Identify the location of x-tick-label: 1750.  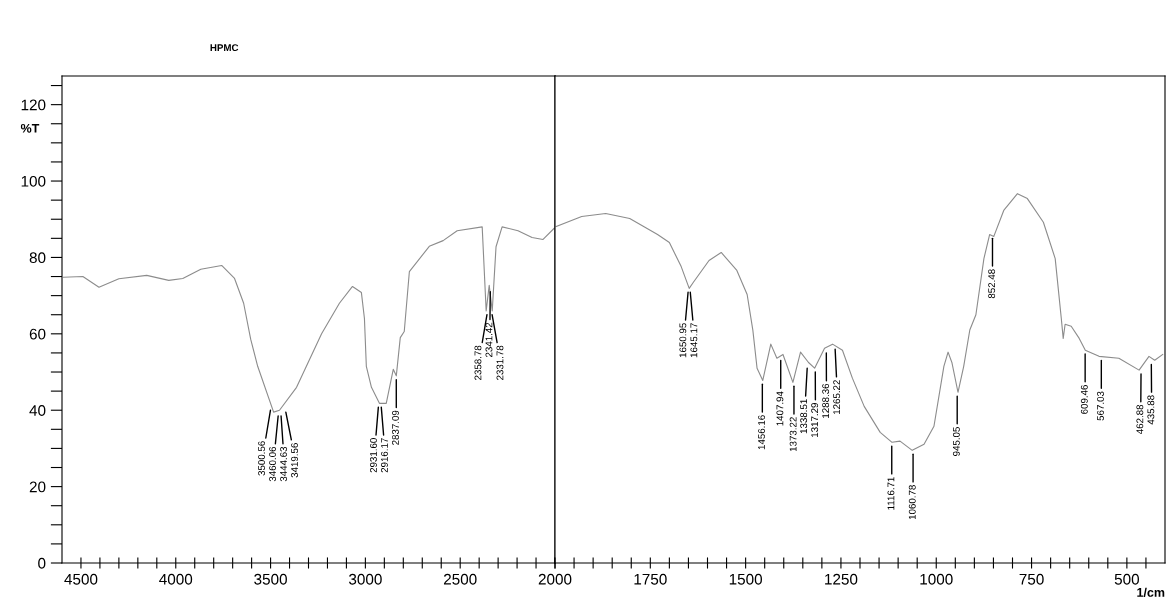
(650, 579).